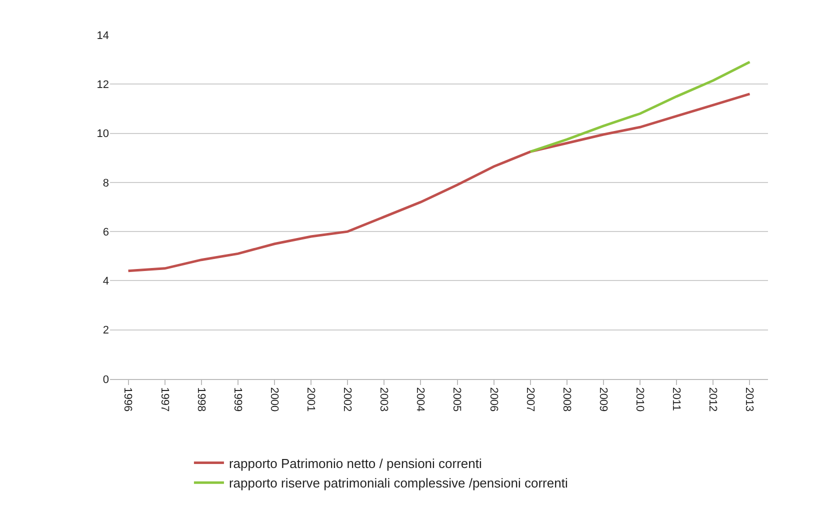 This screenshot has width=818, height=510. I want to click on x-tick-label: 2001, so click(310, 399).